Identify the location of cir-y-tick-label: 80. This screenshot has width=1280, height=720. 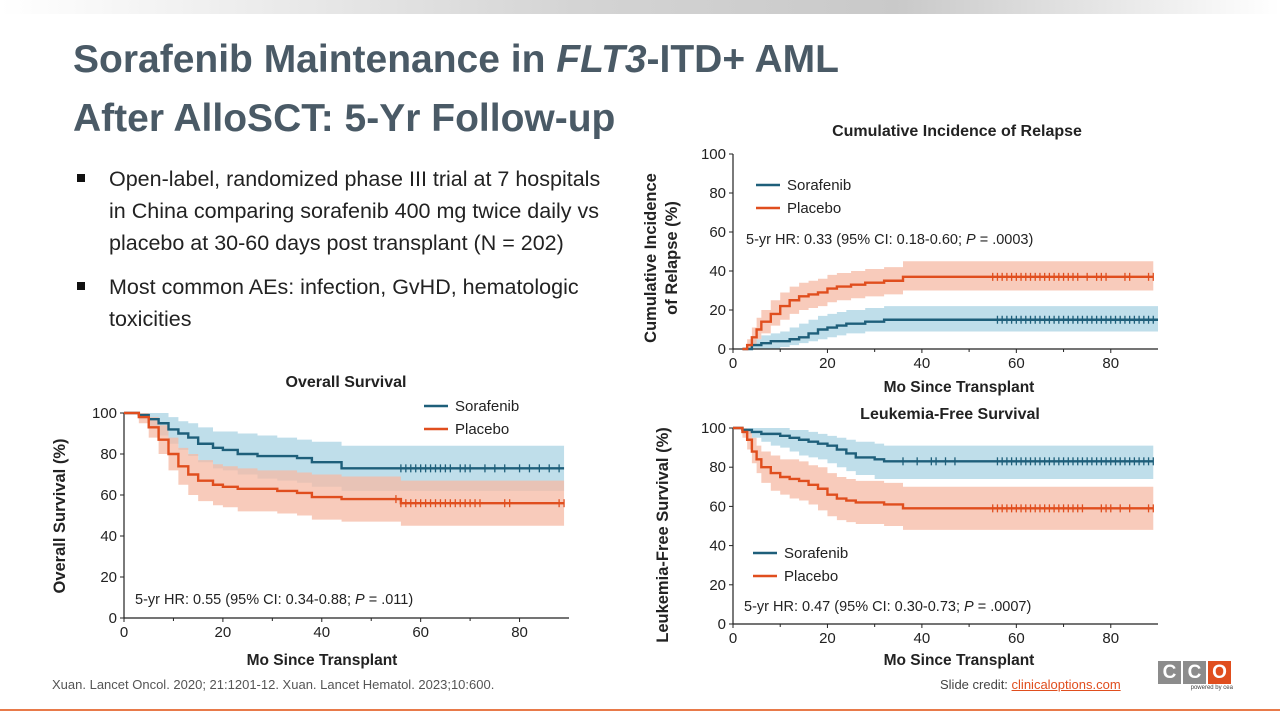
(717, 193).